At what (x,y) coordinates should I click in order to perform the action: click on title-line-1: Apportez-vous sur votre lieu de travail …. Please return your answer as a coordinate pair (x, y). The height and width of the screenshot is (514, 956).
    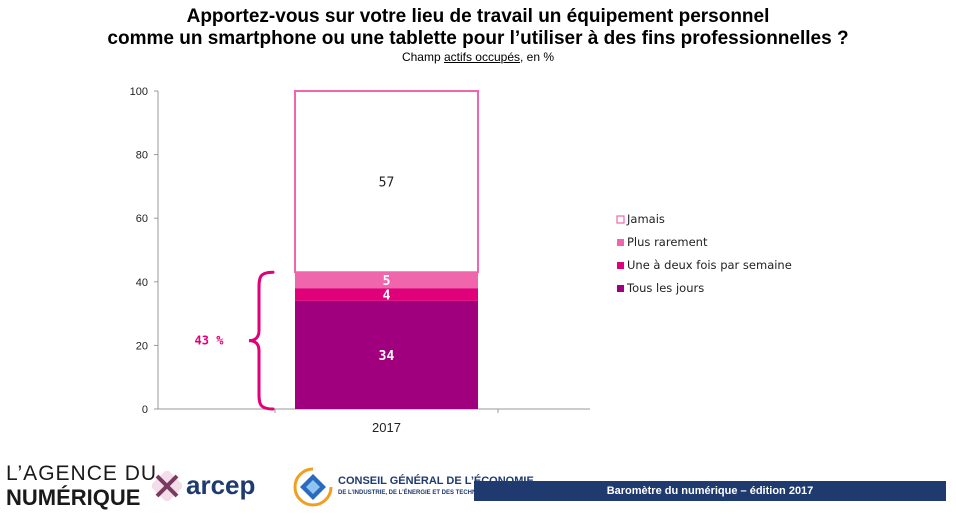
    Looking at the image, I should click on (478, 16).